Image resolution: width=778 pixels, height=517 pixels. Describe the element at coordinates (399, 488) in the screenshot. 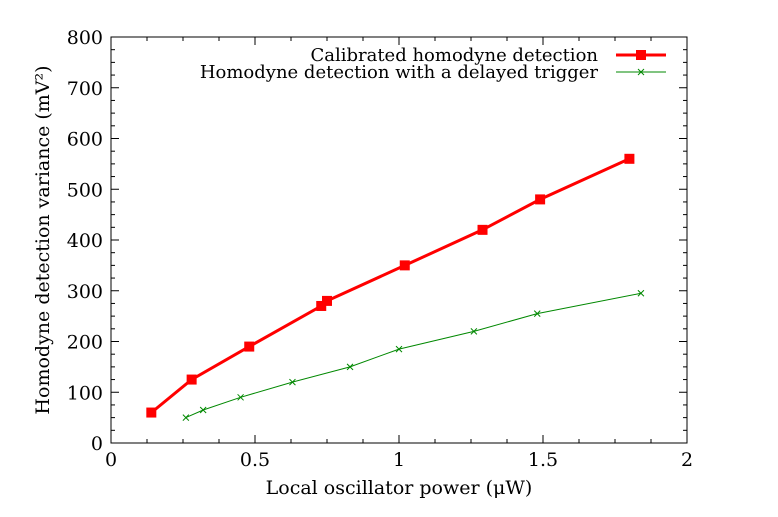

I see `x-axis-label: Local oscillator power (μW)` at that location.